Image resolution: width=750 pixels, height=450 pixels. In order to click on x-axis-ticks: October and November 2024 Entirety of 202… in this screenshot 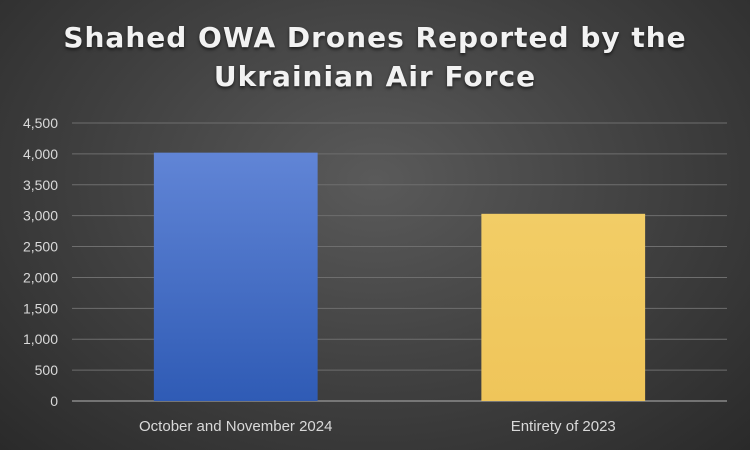, I will do `click(377, 426)`.